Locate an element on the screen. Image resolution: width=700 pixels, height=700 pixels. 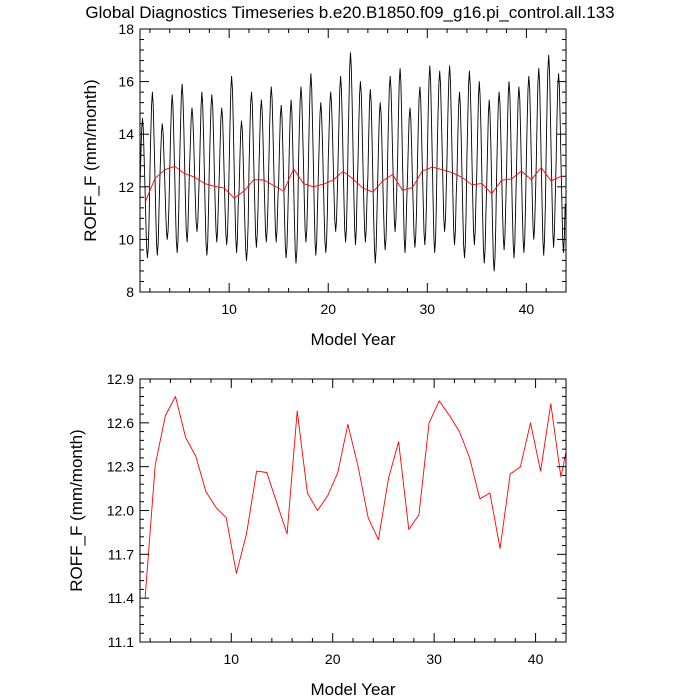
y-tick-label: 11.7 is located at coordinates (121, 554).